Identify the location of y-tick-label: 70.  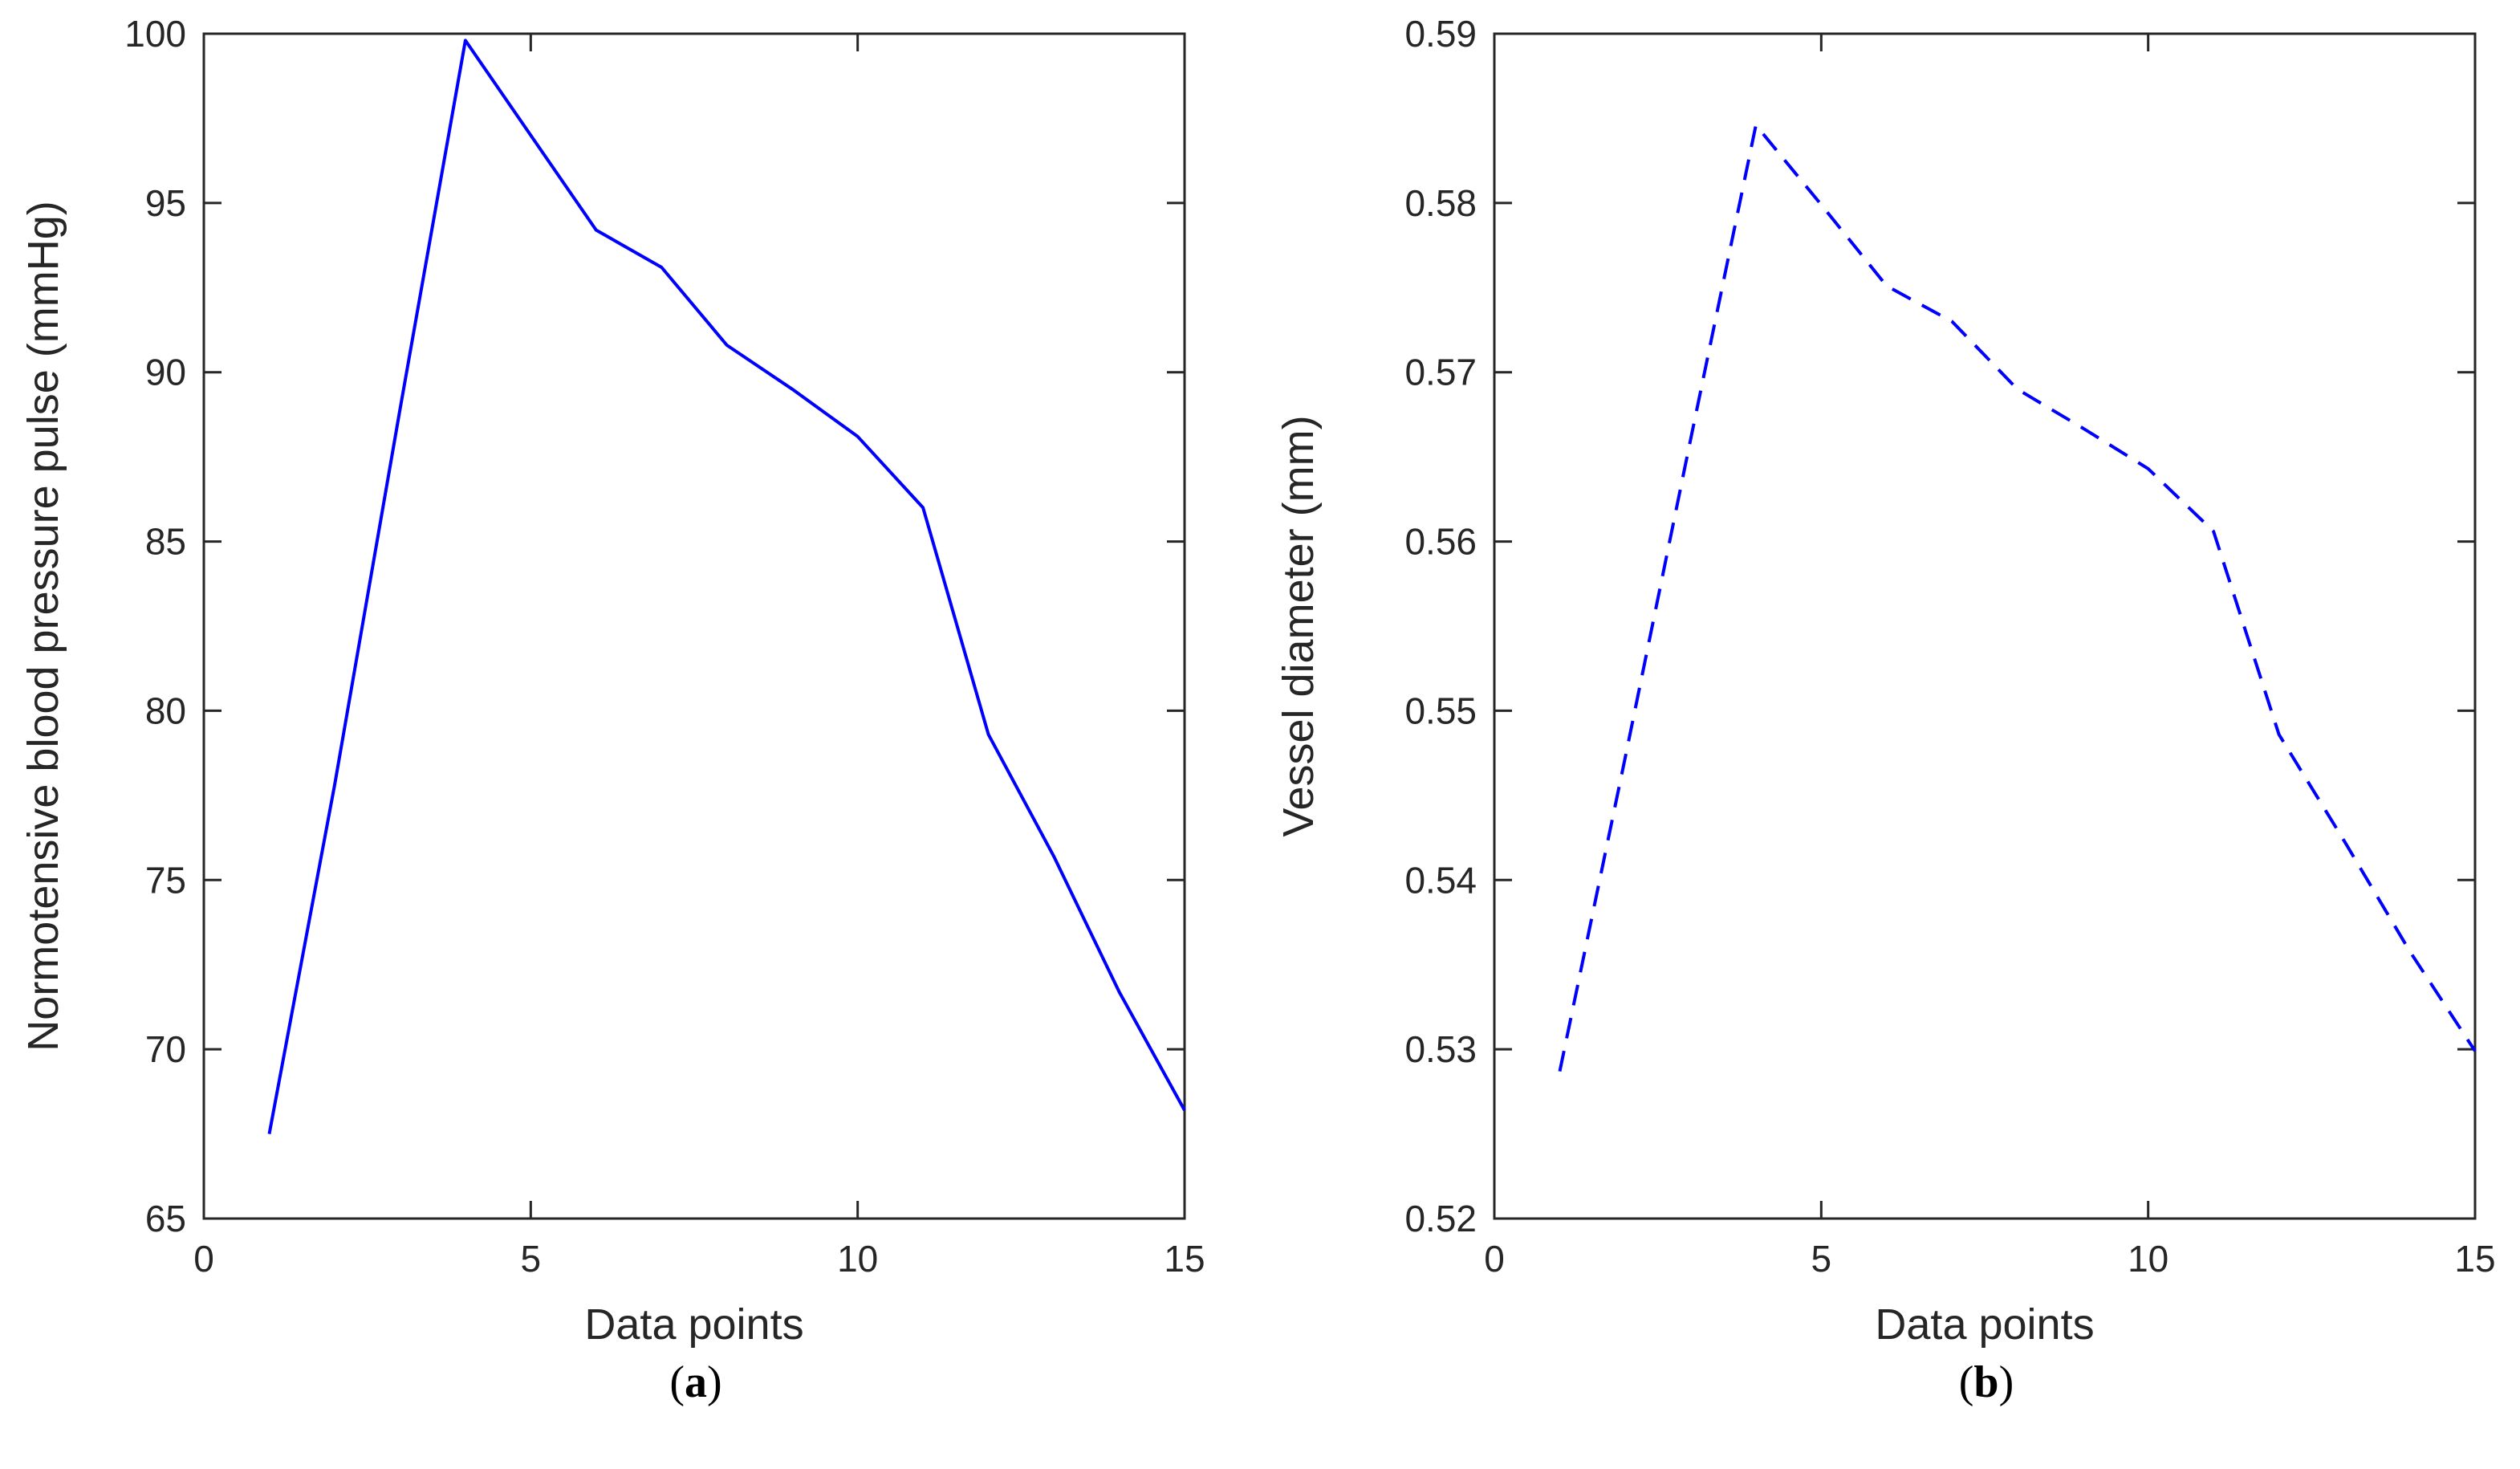
(166, 1049).